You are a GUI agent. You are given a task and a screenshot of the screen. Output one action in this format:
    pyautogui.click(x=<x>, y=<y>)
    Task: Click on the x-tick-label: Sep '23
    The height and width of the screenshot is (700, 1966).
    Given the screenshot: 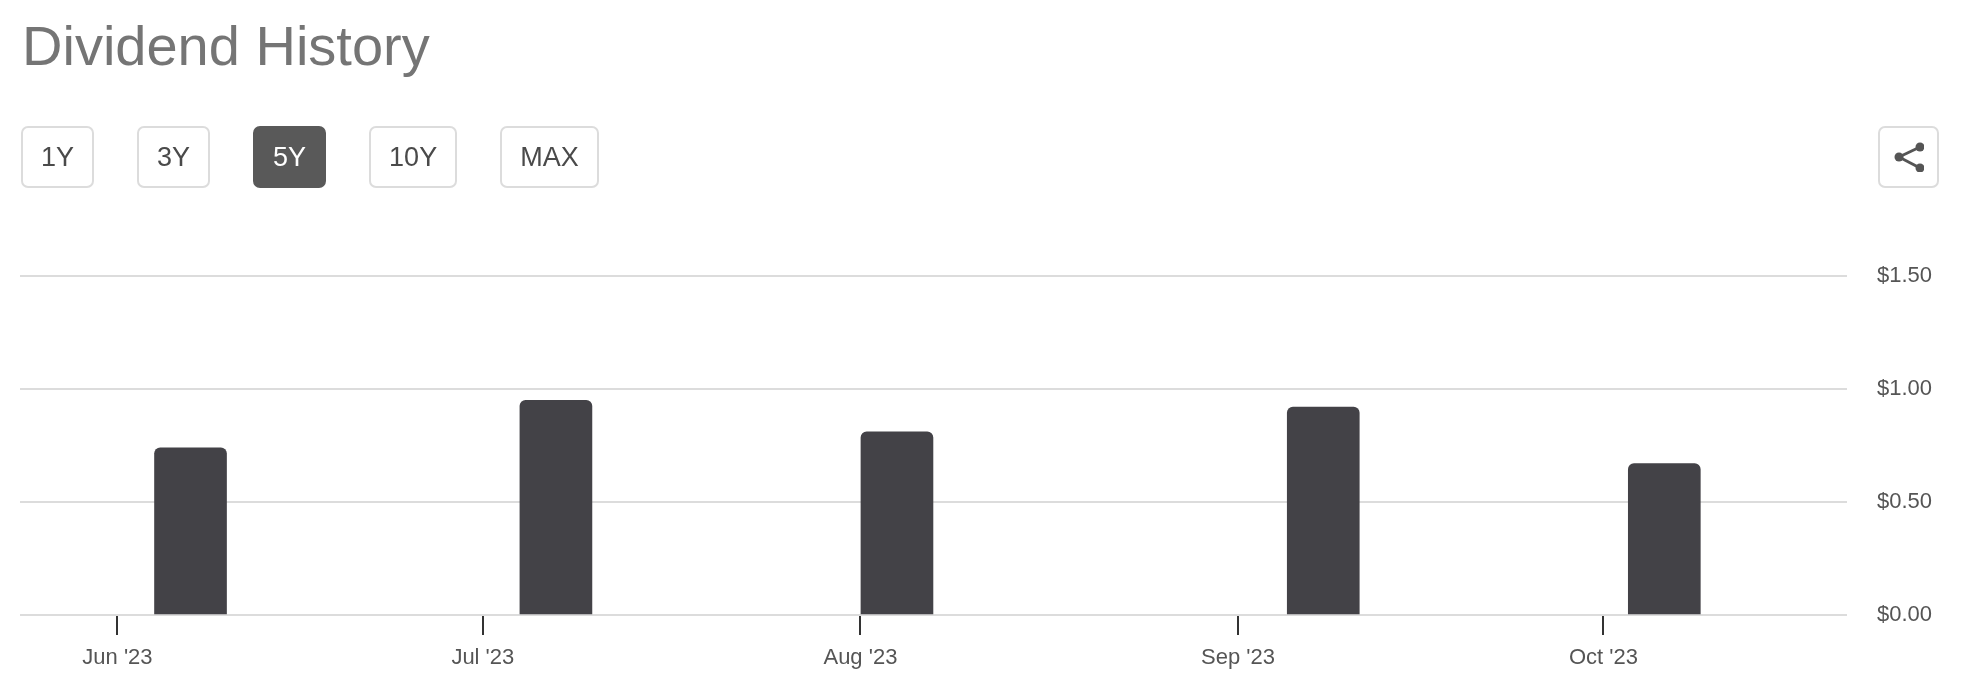 What is the action you would take?
    pyautogui.click(x=1238, y=657)
    